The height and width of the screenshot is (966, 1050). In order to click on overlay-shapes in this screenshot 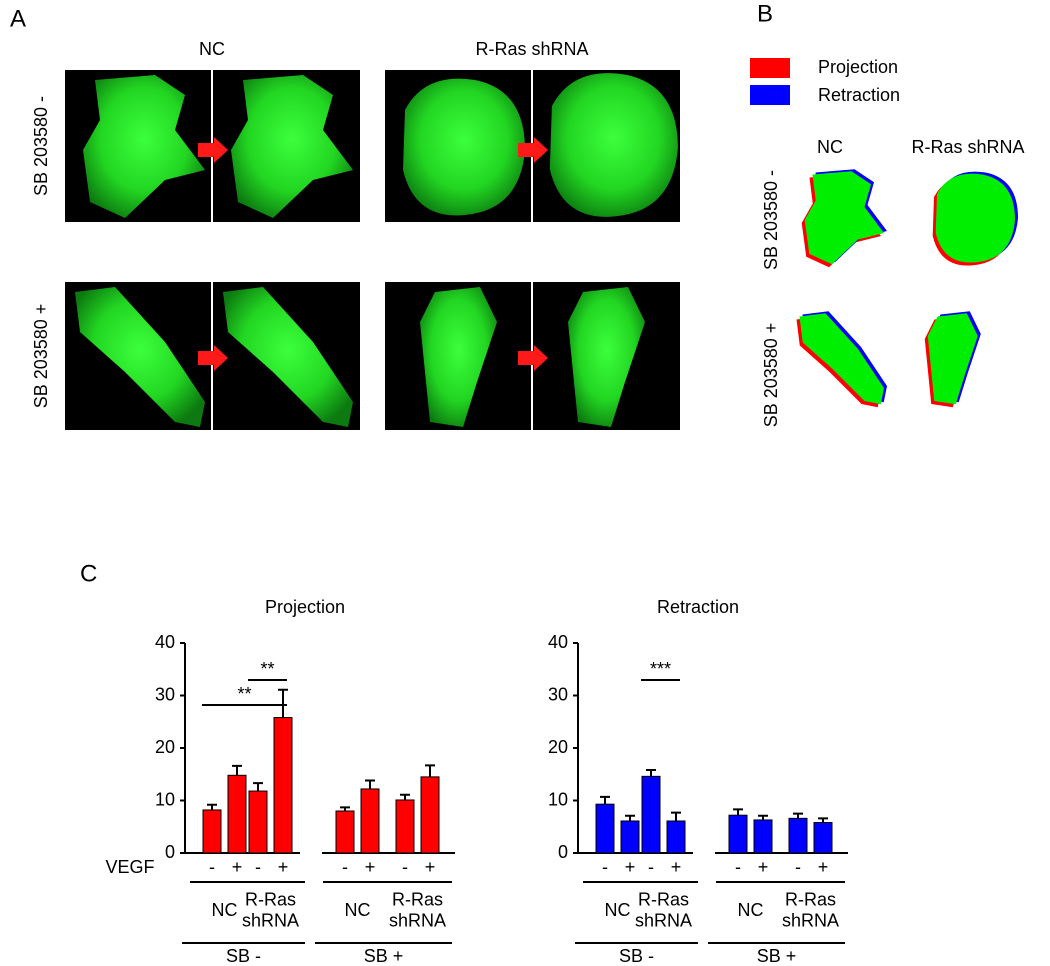, I will do `click(907, 288)`.